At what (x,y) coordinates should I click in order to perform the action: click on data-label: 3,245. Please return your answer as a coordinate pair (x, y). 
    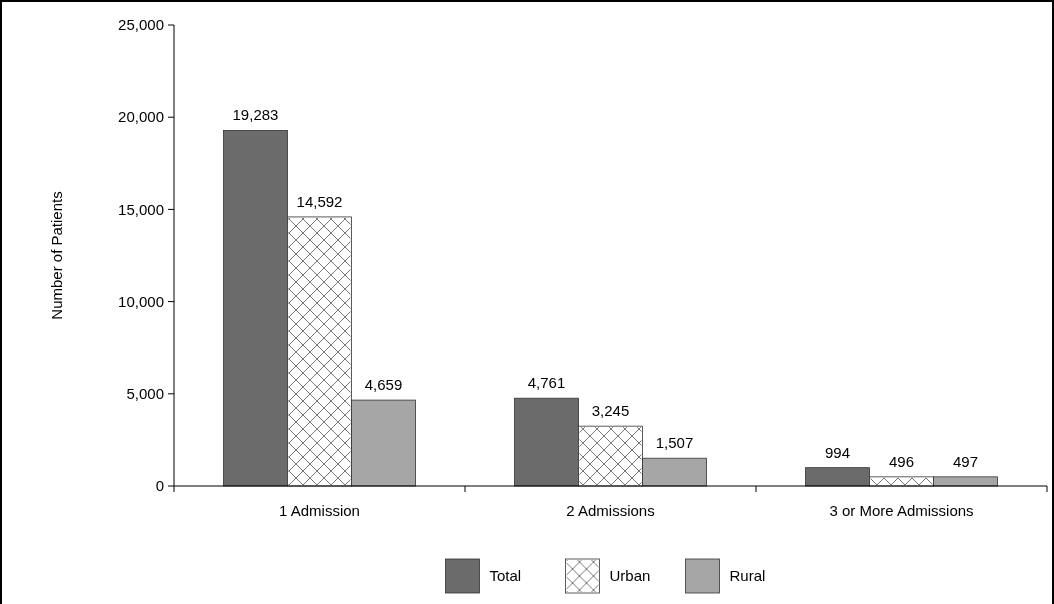
    Looking at the image, I should click on (610, 411).